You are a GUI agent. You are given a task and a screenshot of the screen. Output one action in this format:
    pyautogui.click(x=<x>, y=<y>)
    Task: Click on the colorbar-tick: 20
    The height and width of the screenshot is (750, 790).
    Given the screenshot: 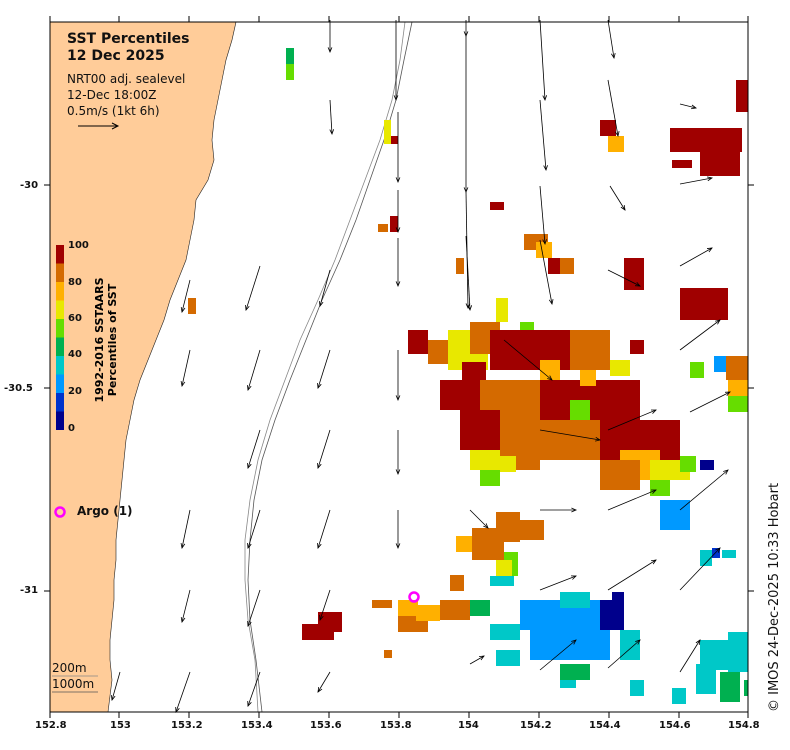 What is the action you would take?
    pyautogui.click(x=75, y=391)
    